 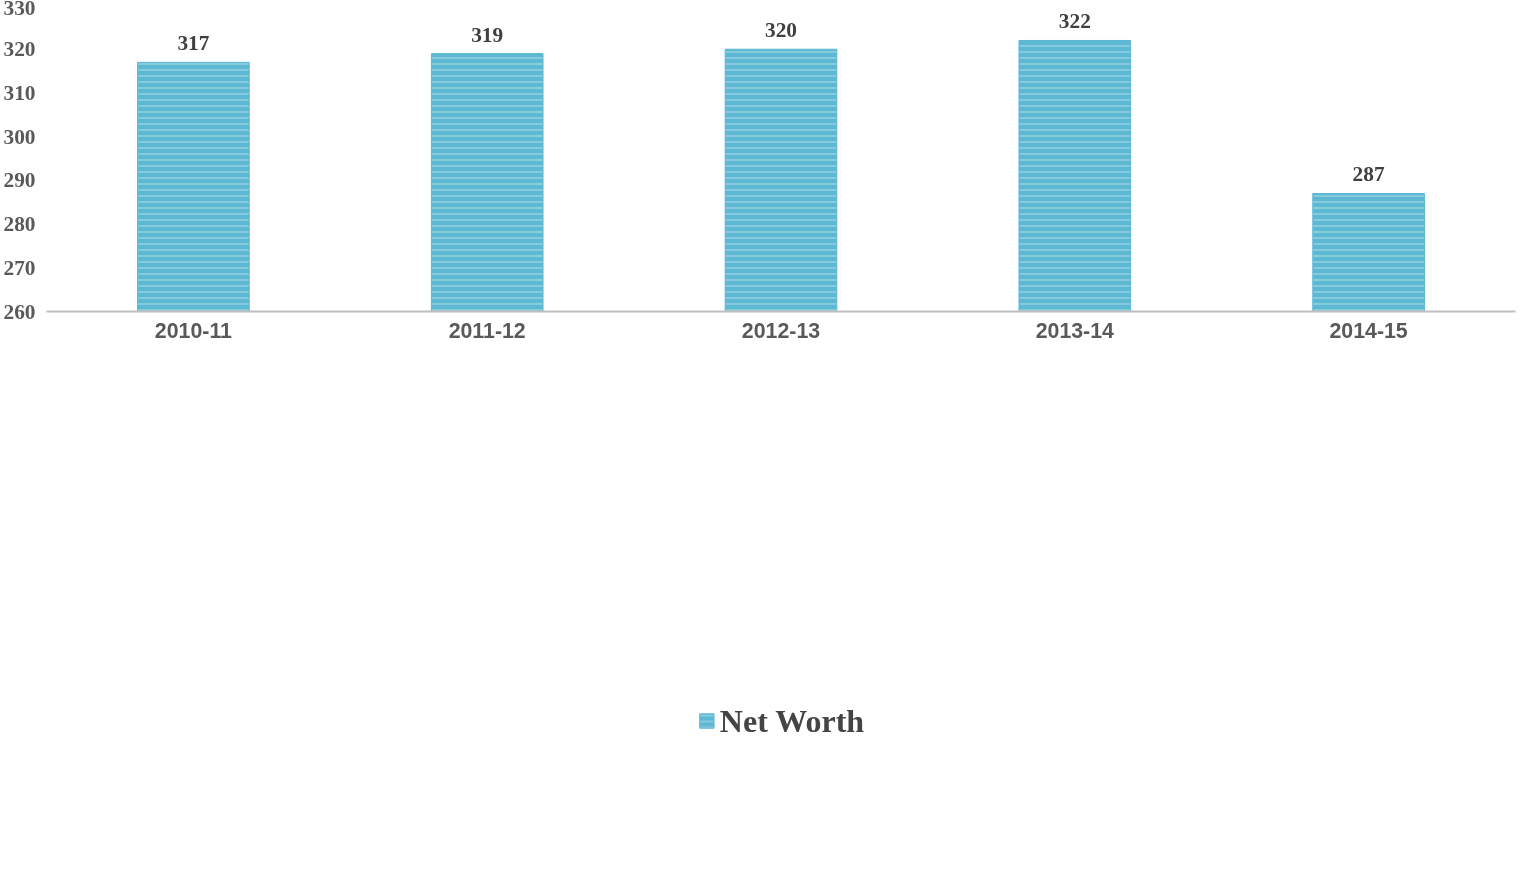 I want to click on x-tick-label: 2014-15, so click(x=1368, y=330).